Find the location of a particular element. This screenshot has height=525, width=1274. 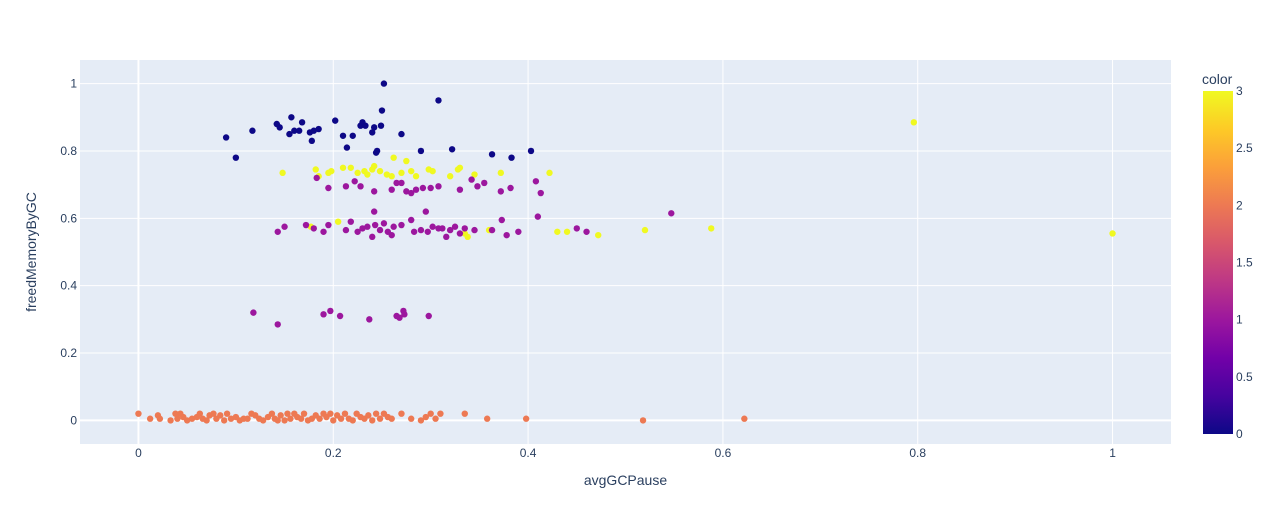

colorbar-tick-label: 2 is located at coordinates (1239, 205).